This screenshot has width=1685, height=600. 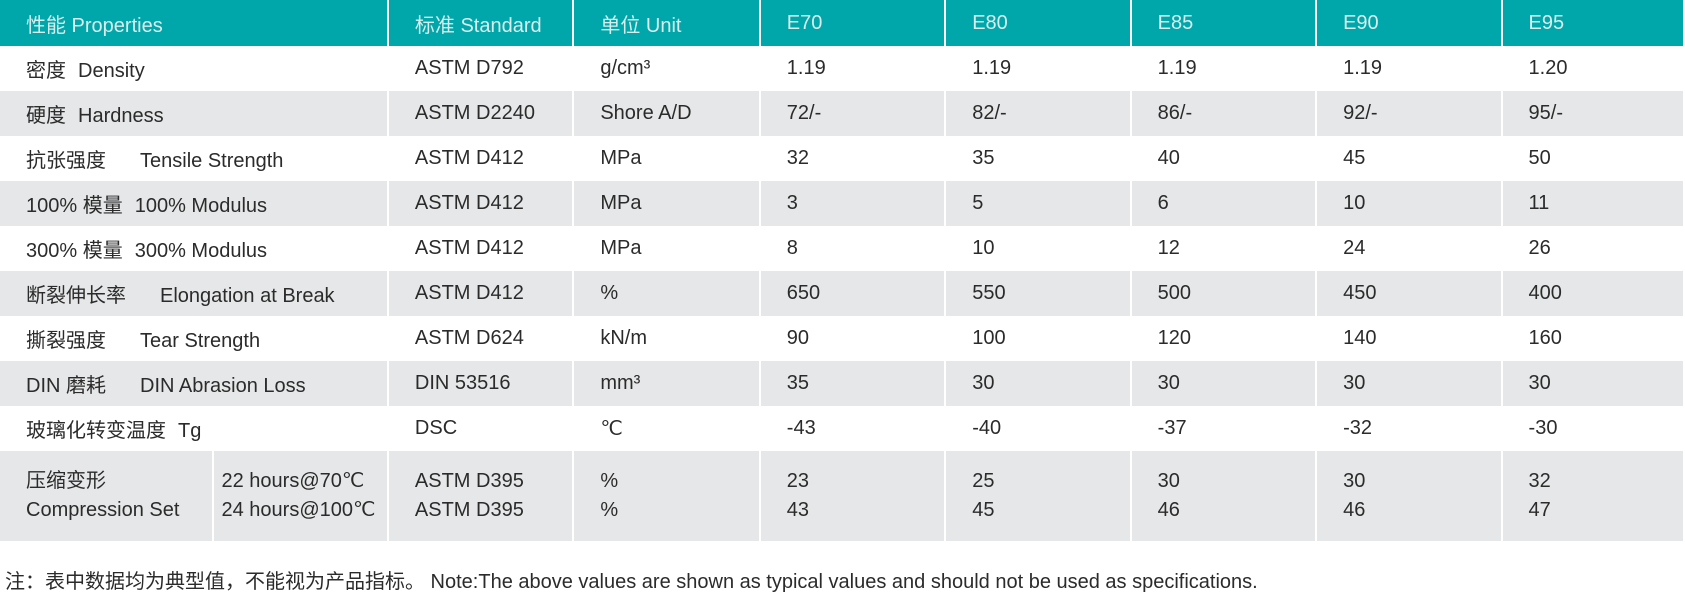 What do you see at coordinates (194, 248) in the screenshot?
I see `property-cell: 300% 模量 300% Modulus` at bounding box center [194, 248].